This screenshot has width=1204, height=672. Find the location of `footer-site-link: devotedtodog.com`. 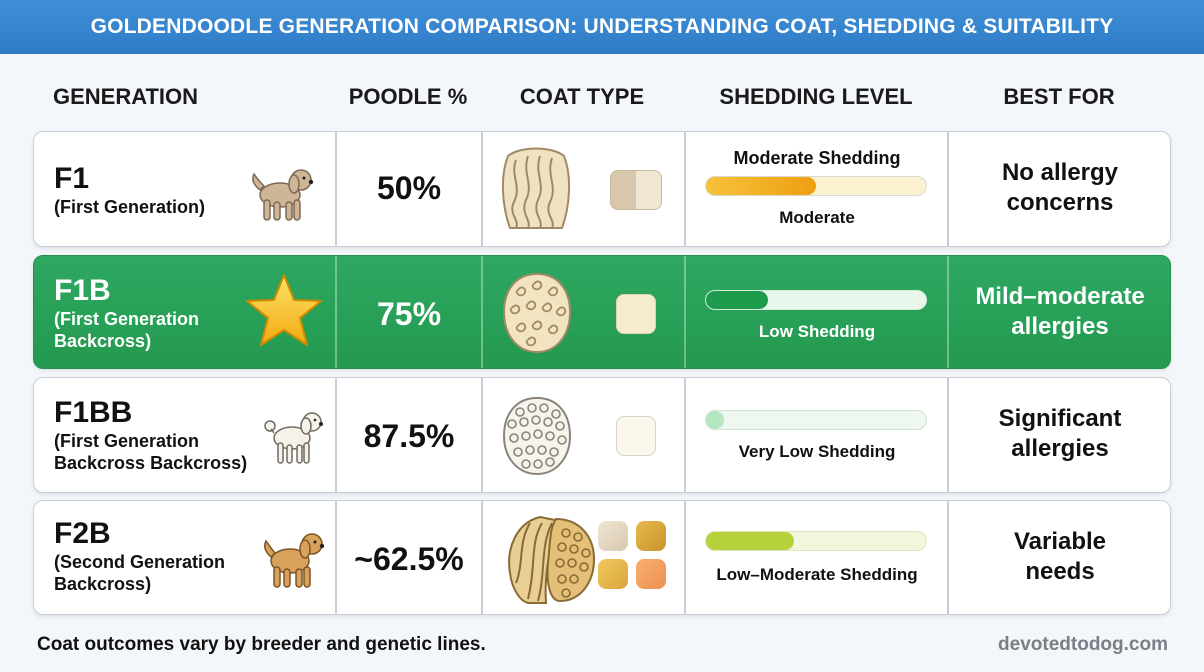

footer-site-link: devotedtodog.com is located at coordinates (1083, 644).